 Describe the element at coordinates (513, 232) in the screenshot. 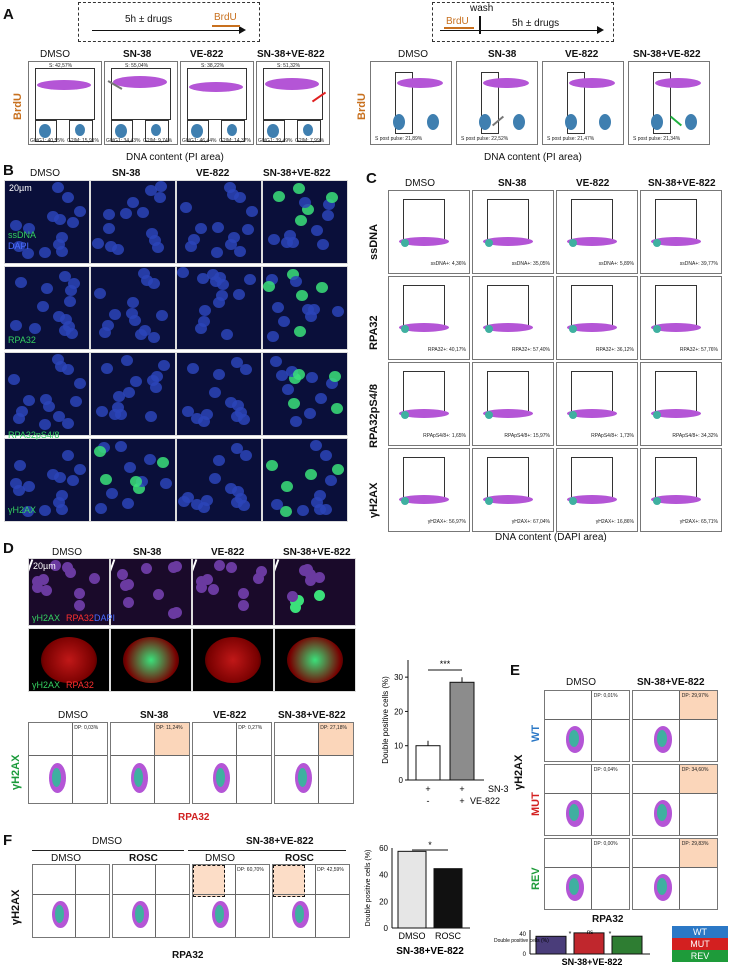

I see `c-plot-r1-c2: ssDNA+: 35,05%` at that location.